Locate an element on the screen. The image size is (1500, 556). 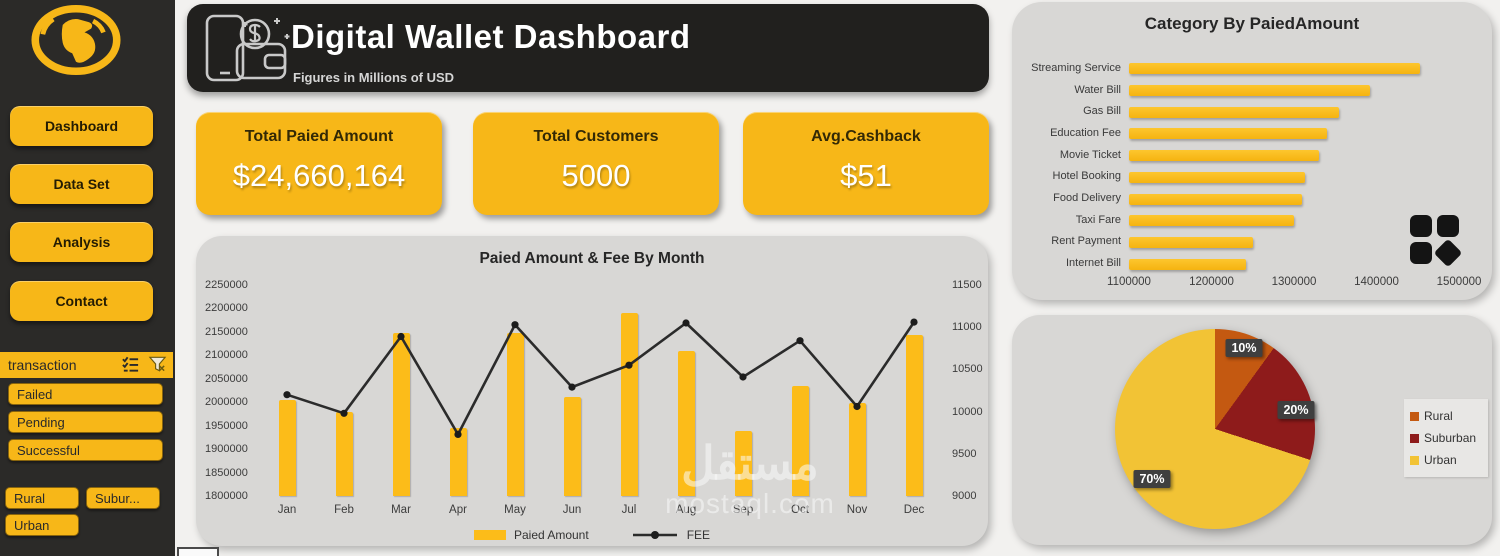
left-axis-tick: 2250000 is located at coordinates (226, 285).